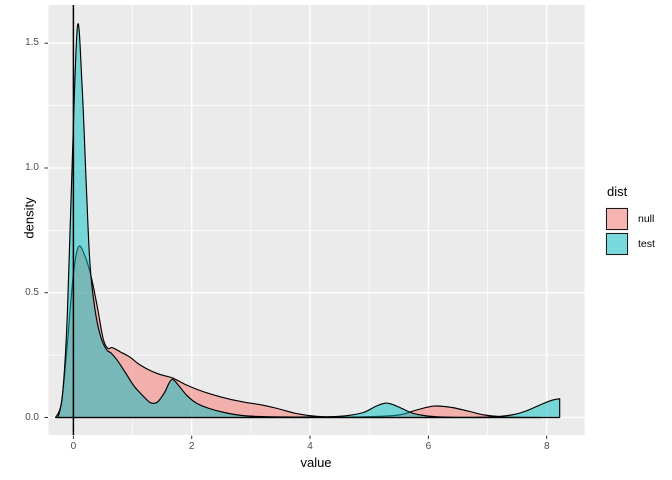 The image size is (672, 480). Describe the element at coordinates (32, 167) in the screenshot. I see `y-tick-label: 1.0` at that location.